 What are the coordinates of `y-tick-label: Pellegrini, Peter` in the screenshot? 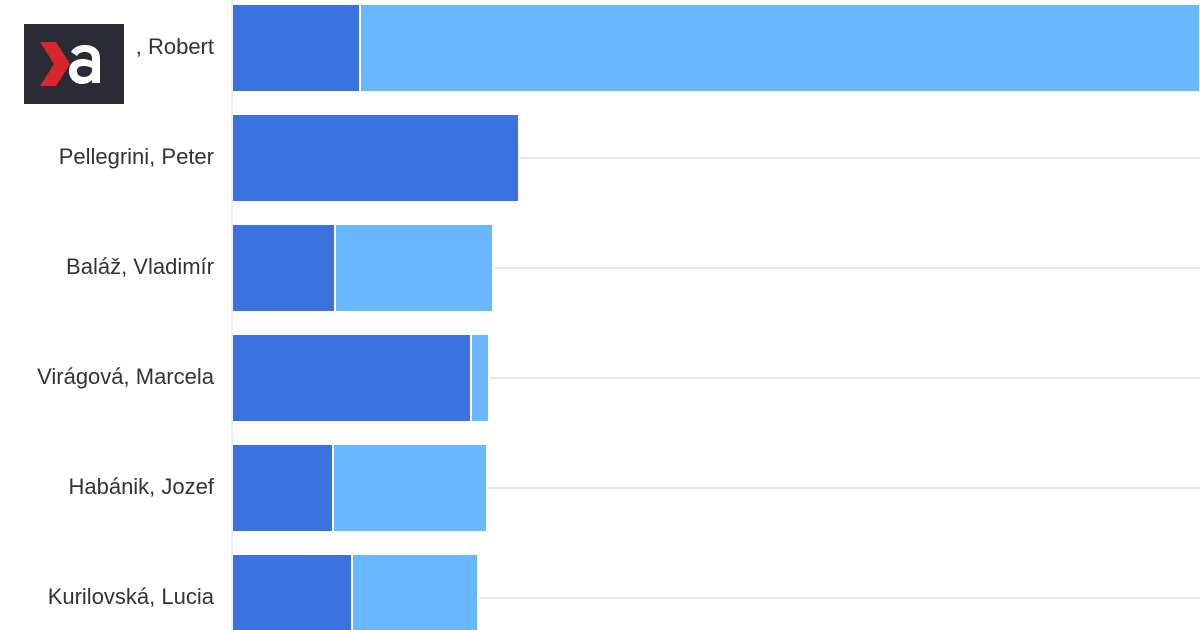 It's located at (136, 156).